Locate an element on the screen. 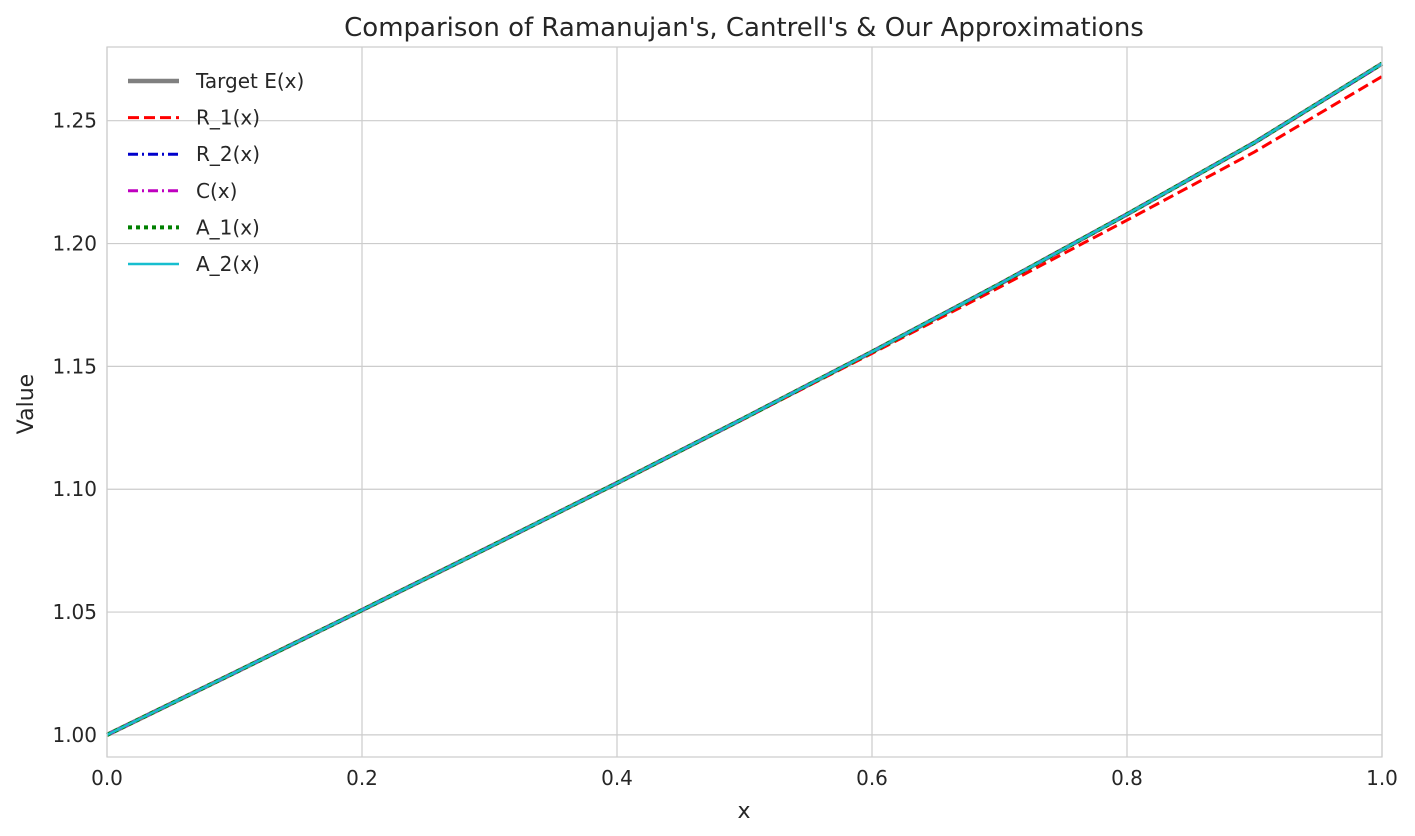  x-tick-label: 1.0 is located at coordinates (1382, 778).